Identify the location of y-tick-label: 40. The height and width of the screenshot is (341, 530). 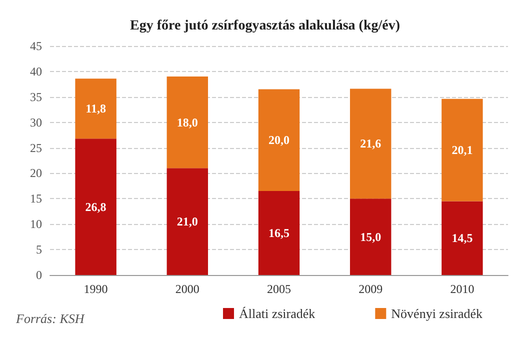
(36, 71).